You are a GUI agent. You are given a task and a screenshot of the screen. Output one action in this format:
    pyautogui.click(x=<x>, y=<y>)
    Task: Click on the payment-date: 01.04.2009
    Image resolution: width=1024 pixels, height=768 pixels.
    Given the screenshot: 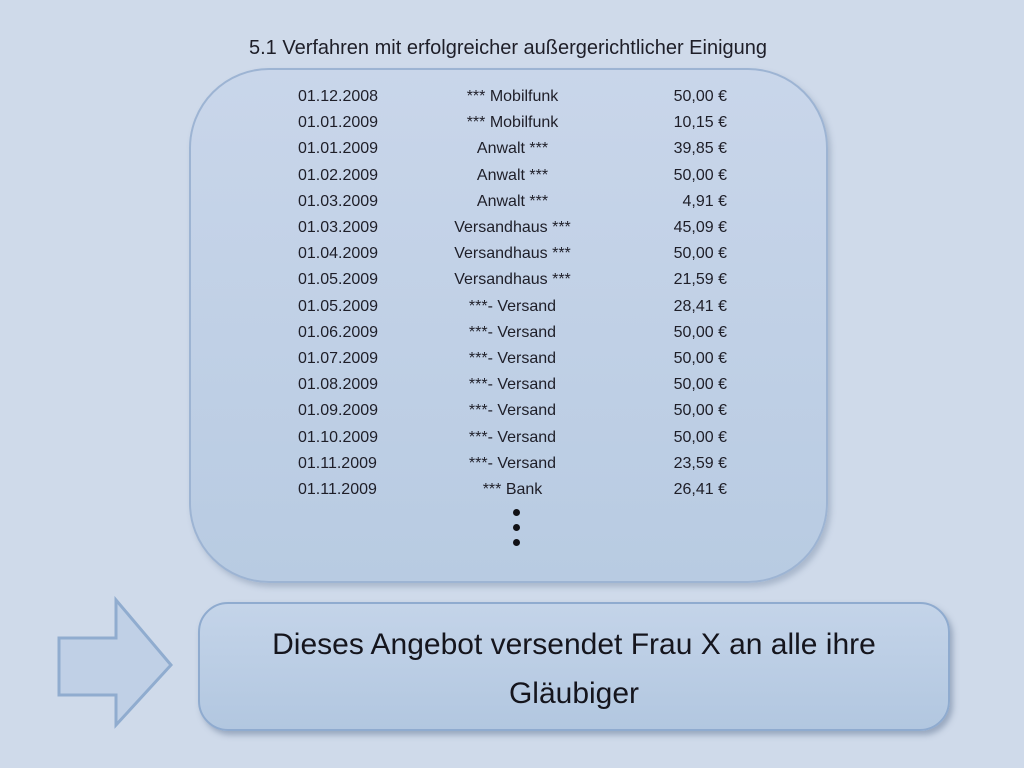 What is the action you would take?
    pyautogui.click(x=338, y=254)
    